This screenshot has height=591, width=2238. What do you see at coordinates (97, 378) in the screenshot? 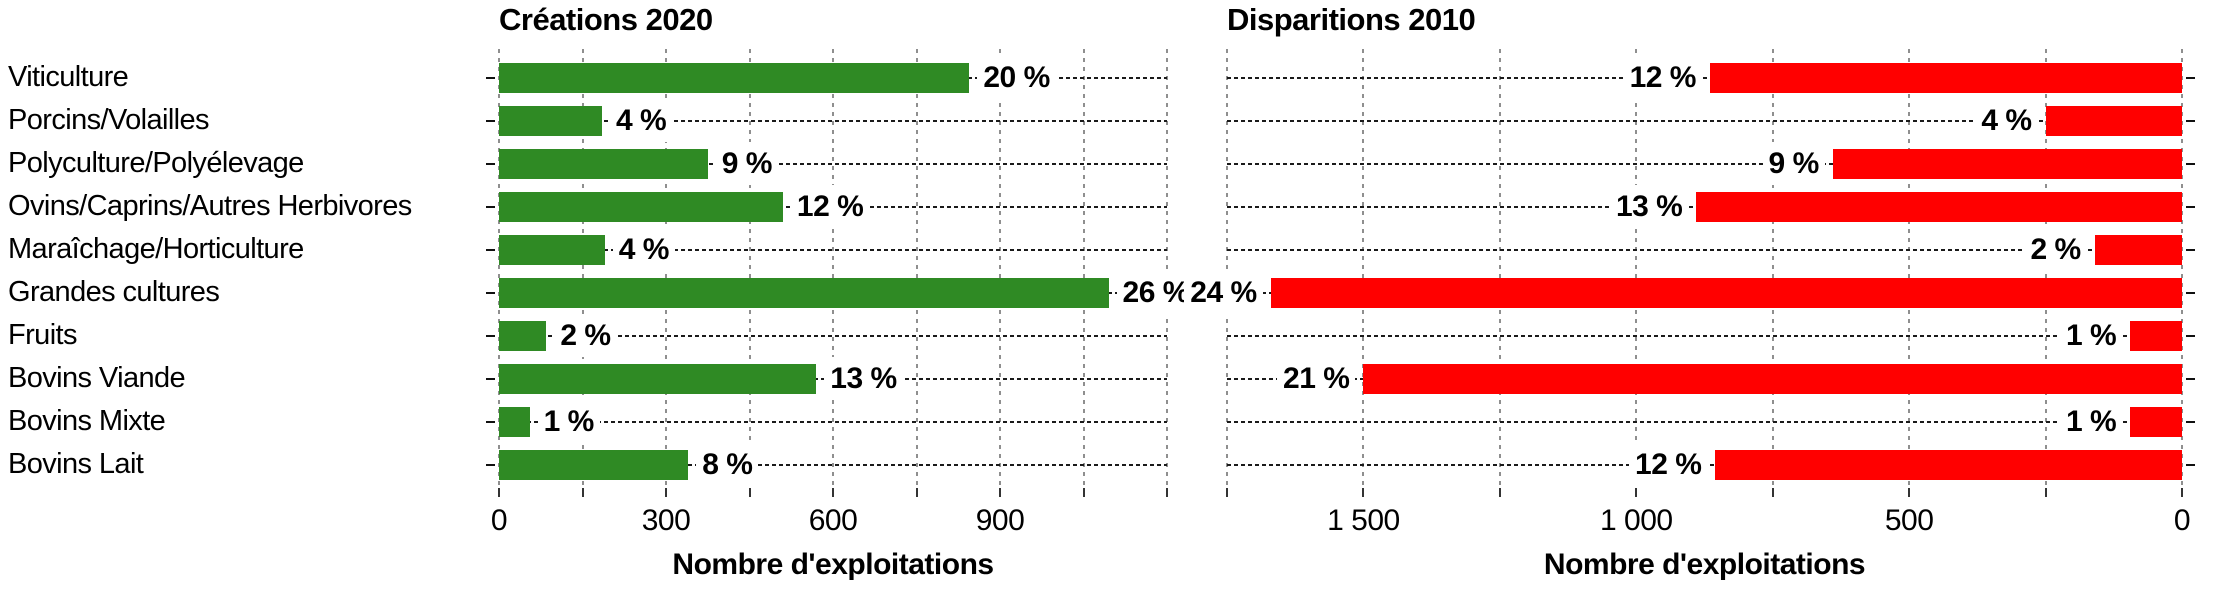
I see `category-label: Bovins Viande` at bounding box center [97, 378].